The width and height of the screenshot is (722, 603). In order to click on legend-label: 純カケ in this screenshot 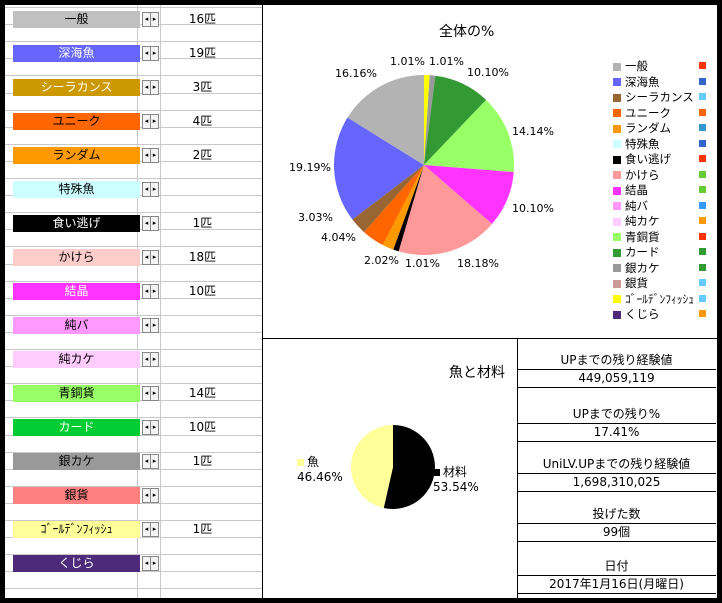, I will do `click(642, 221)`.